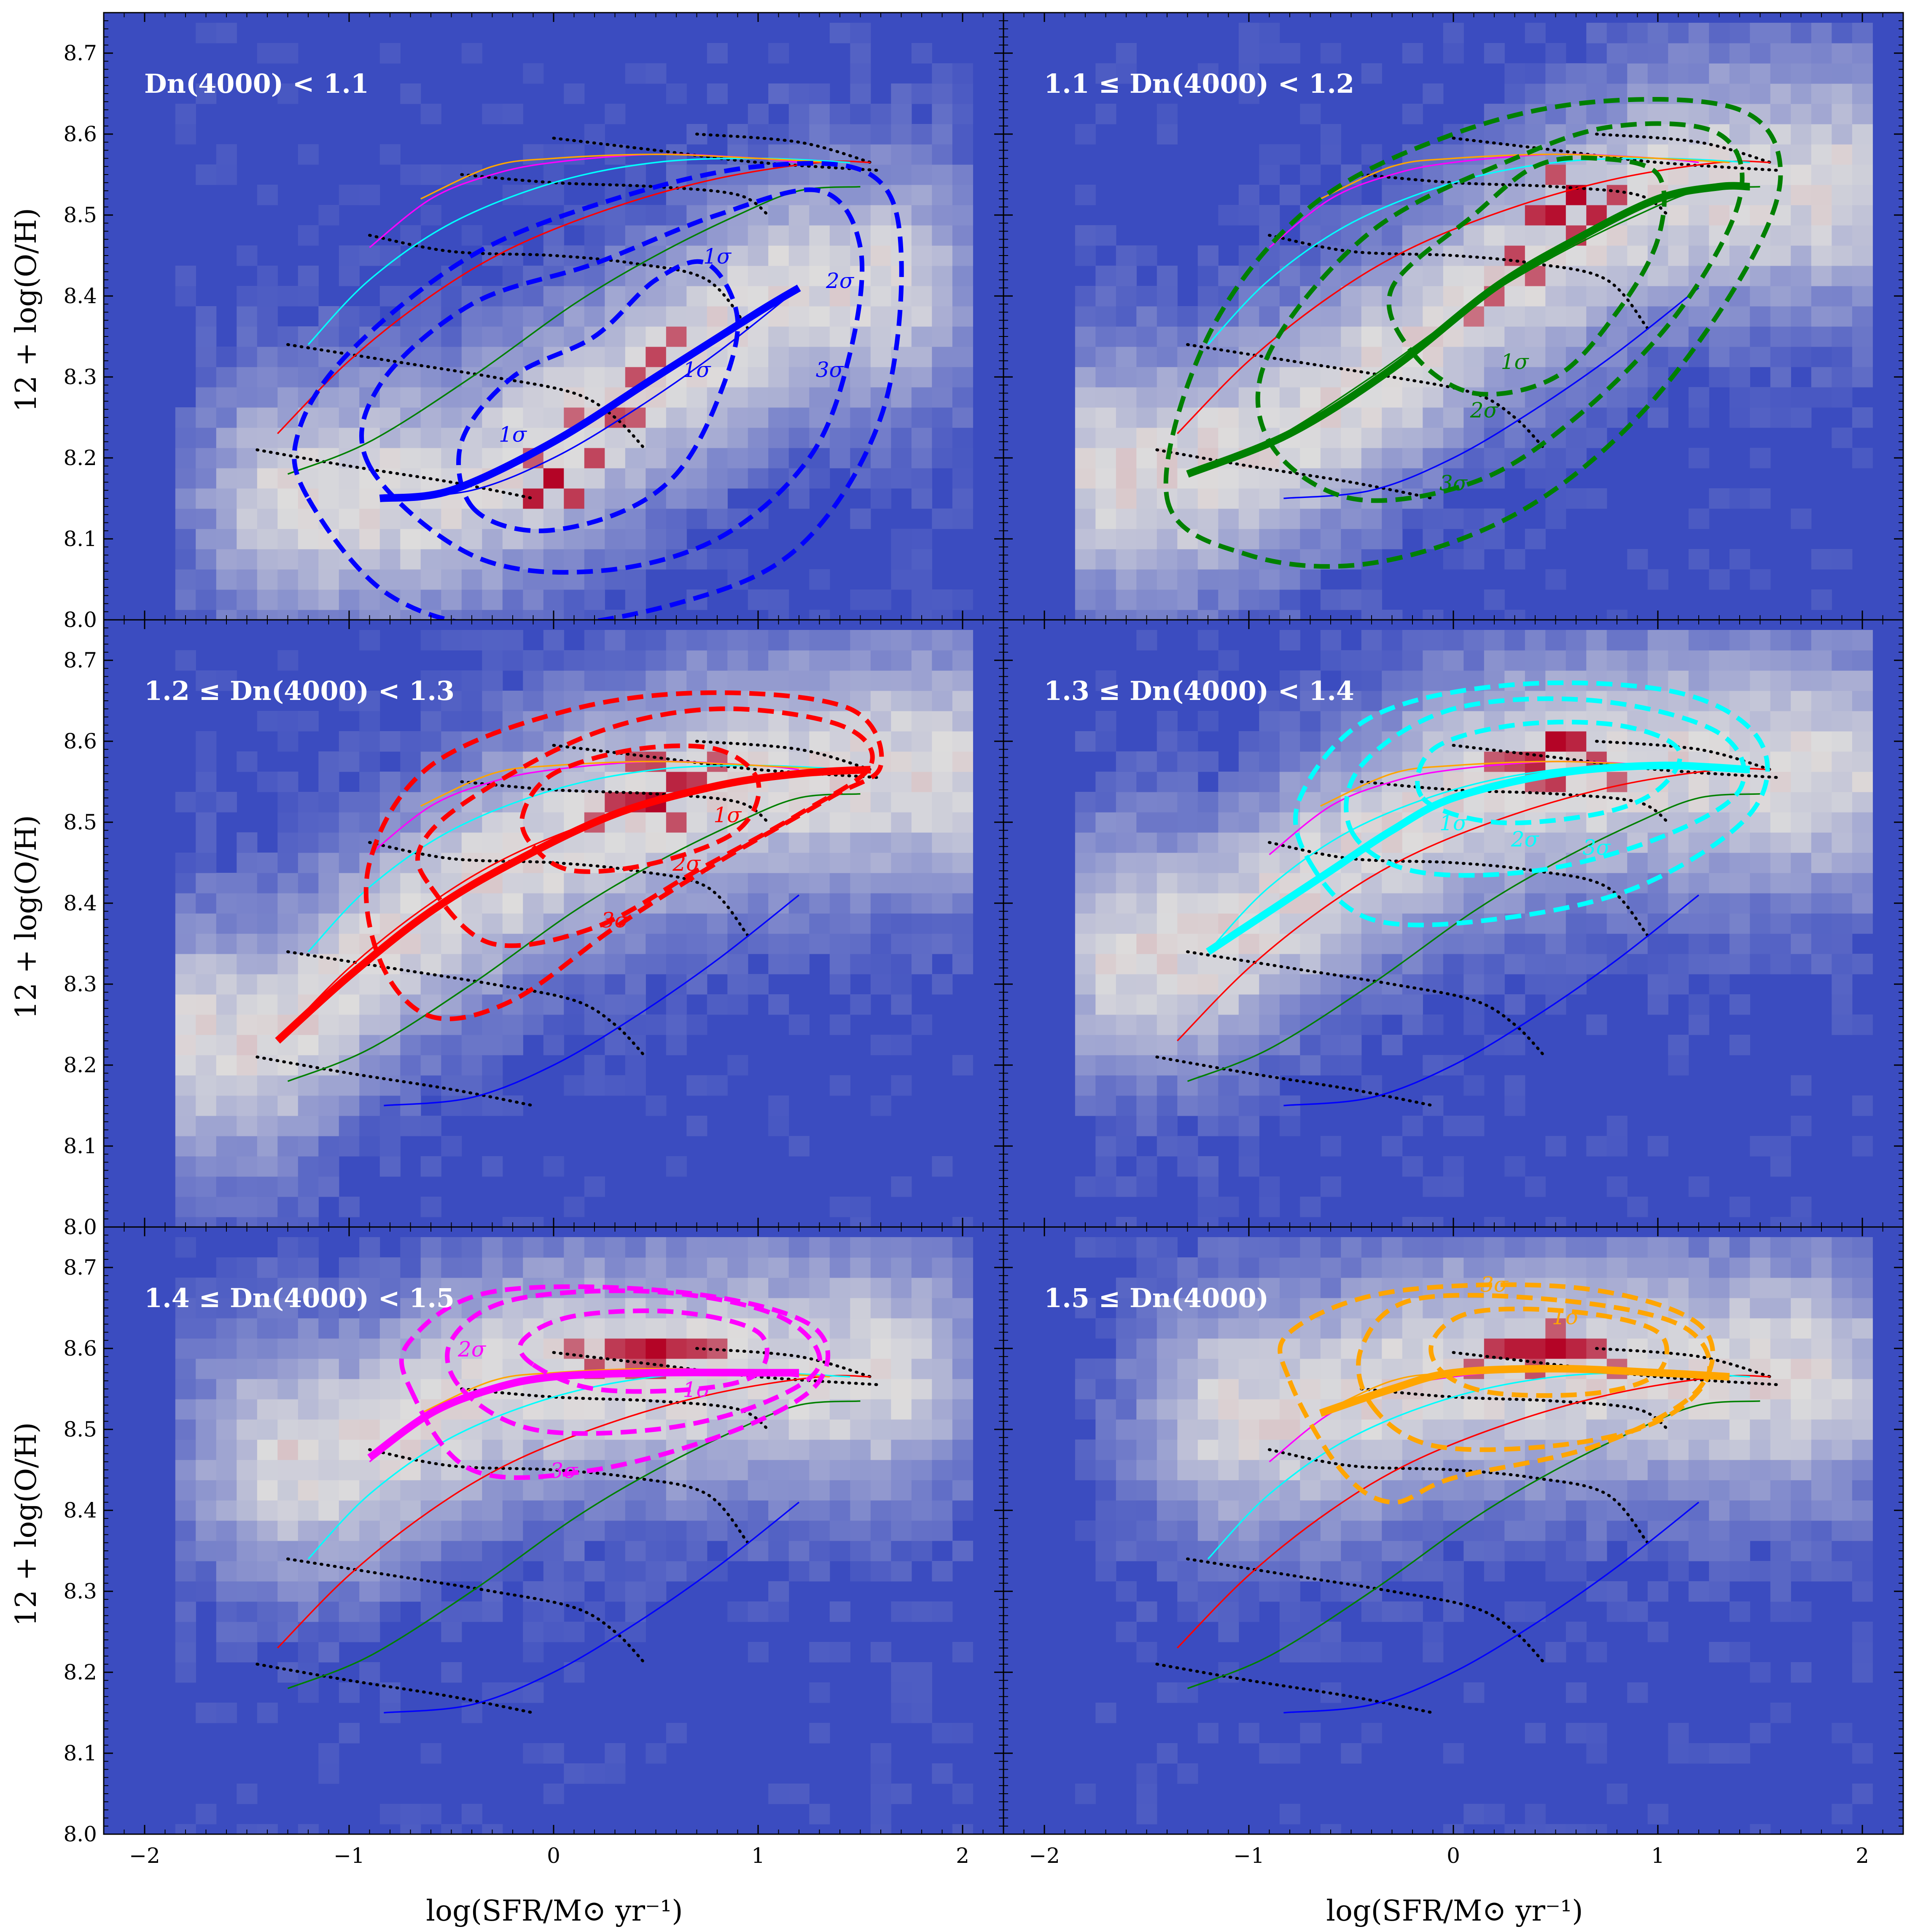 Image resolution: width=1918 pixels, height=1932 pixels. I want to click on heatmap-cells, so click(574, 321).